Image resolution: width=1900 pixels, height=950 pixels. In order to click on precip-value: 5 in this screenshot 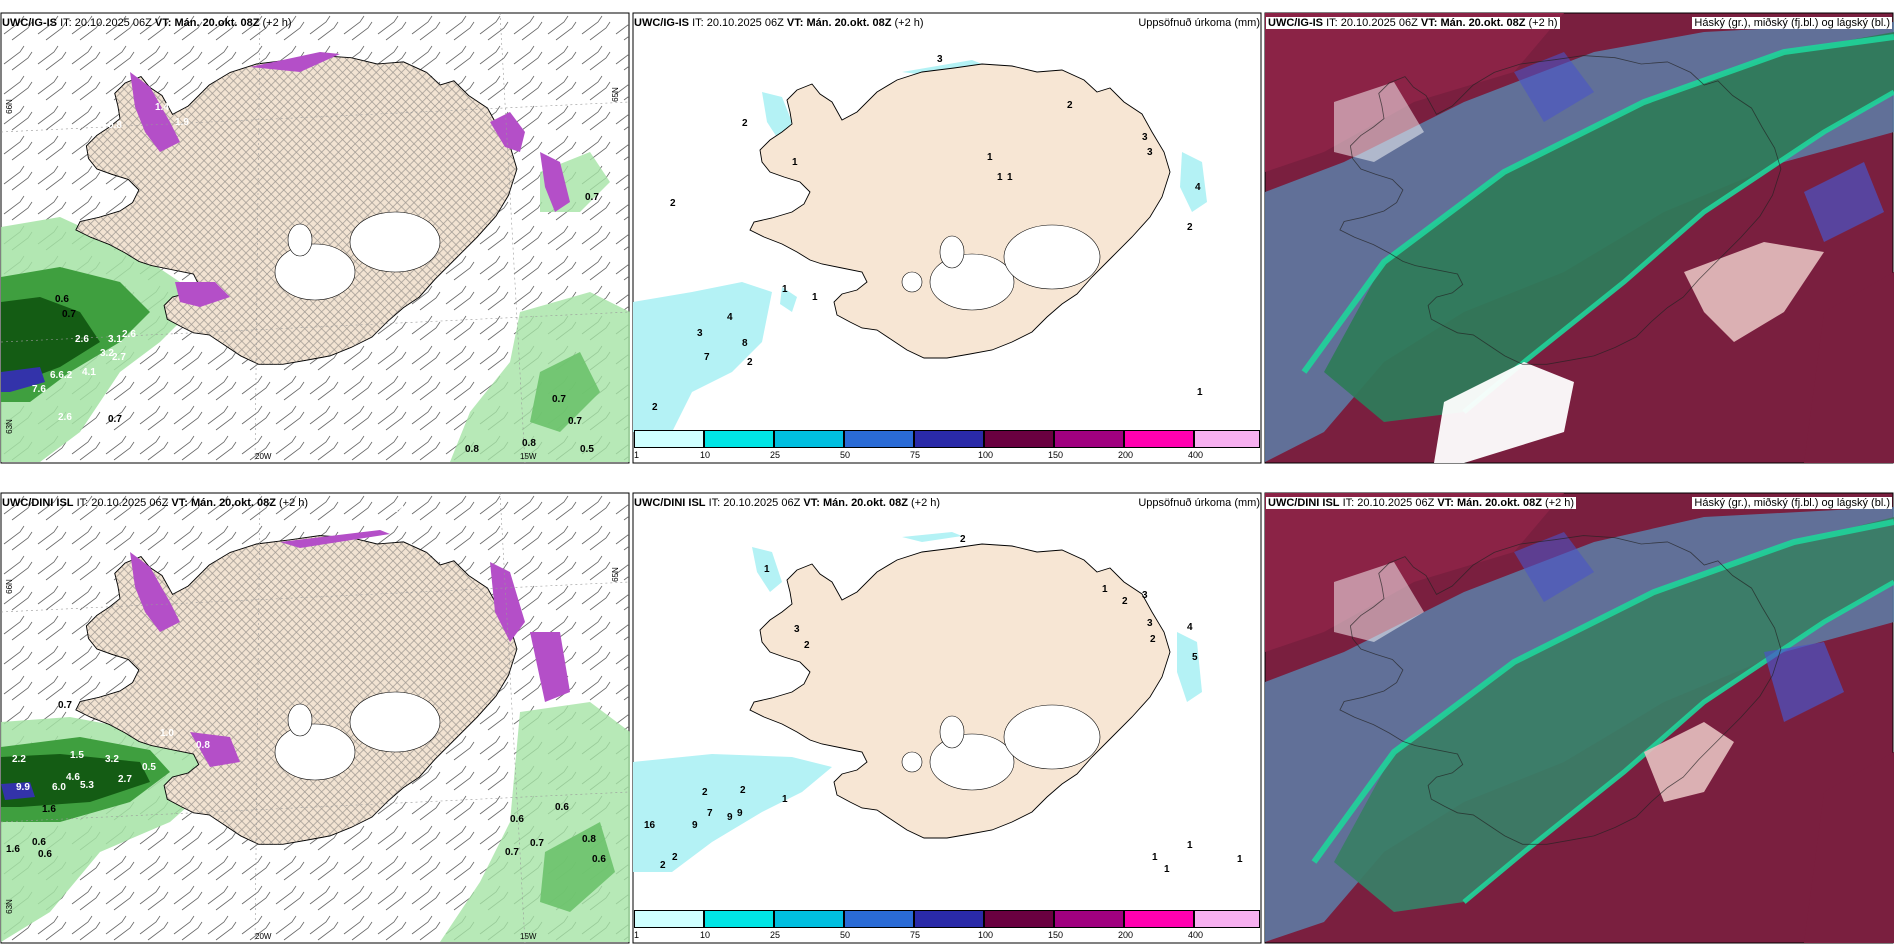, I will do `click(1195, 657)`.